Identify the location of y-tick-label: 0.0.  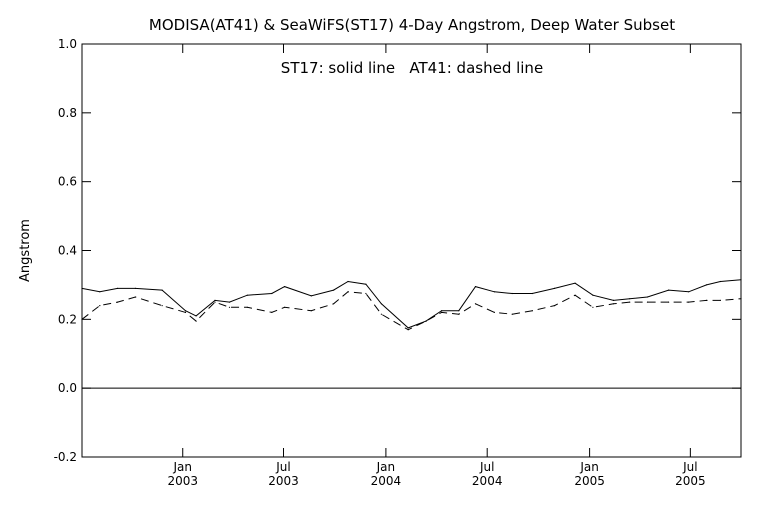
(67, 388).